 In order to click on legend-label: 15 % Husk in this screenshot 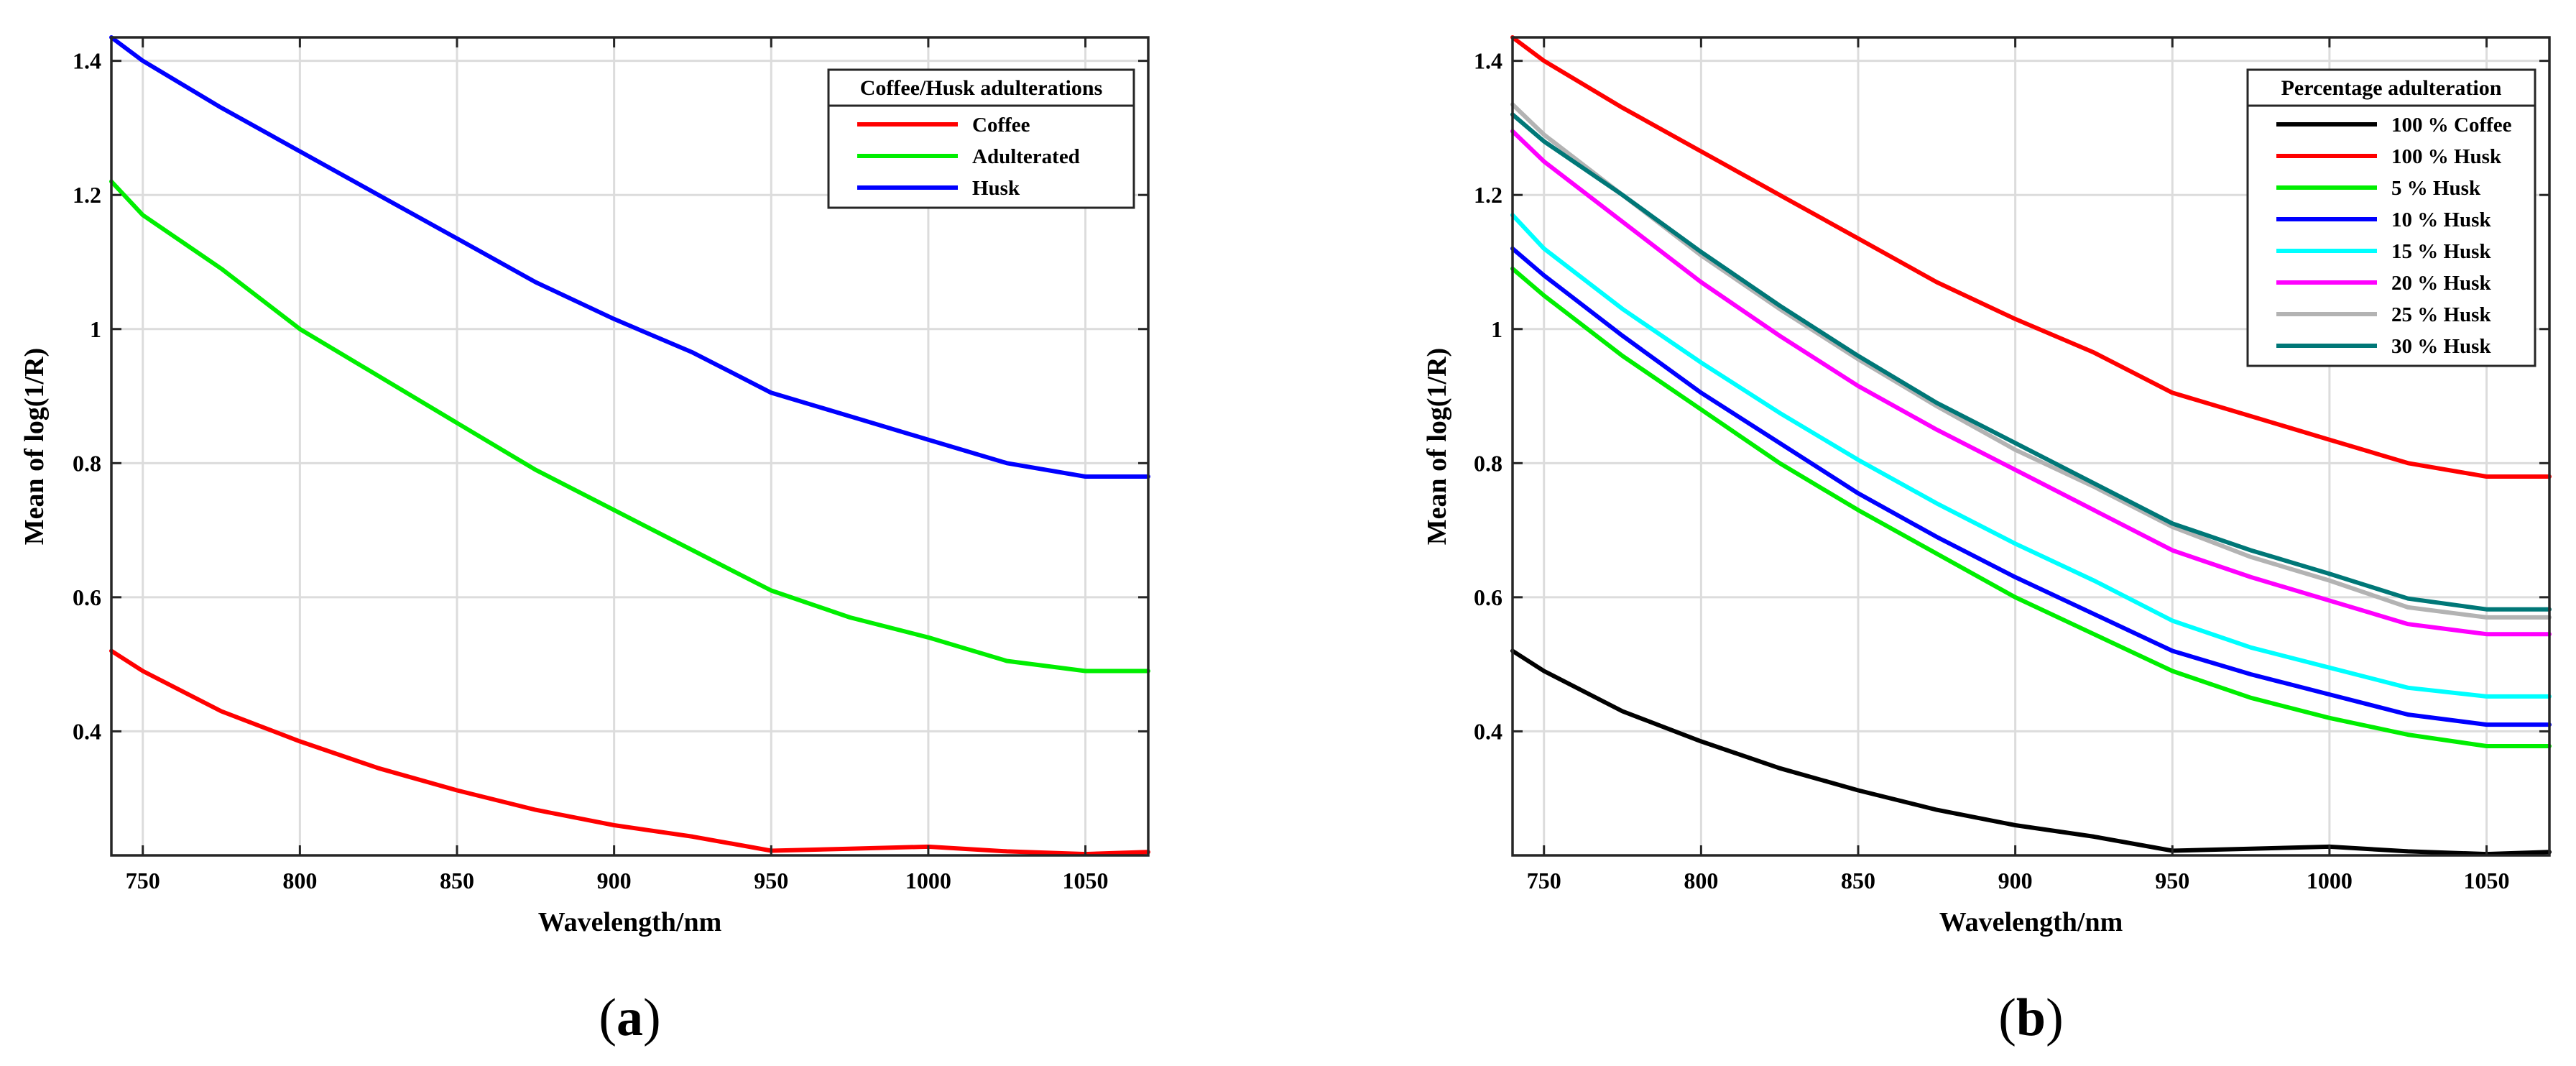, I will do `click(2441, 251)`.